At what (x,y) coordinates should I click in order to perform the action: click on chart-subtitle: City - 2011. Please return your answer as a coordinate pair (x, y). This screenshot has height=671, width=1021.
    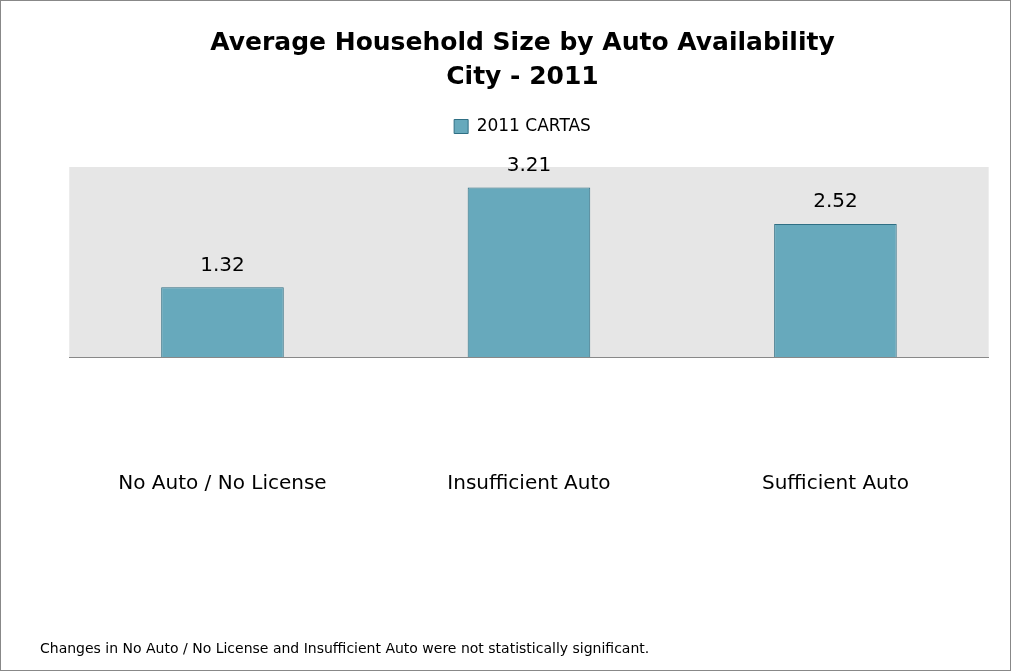
    Looking at the image, I should click on (522, 75).